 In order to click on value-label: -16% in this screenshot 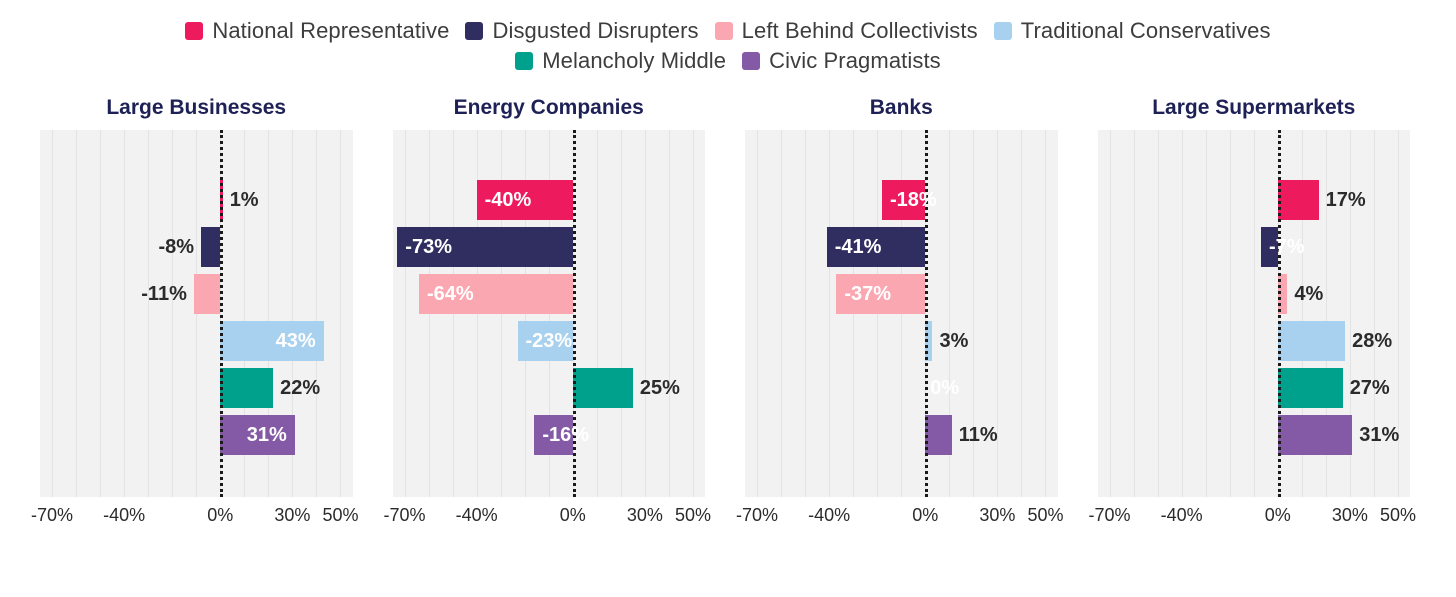, I will do `click(566, 435)`.